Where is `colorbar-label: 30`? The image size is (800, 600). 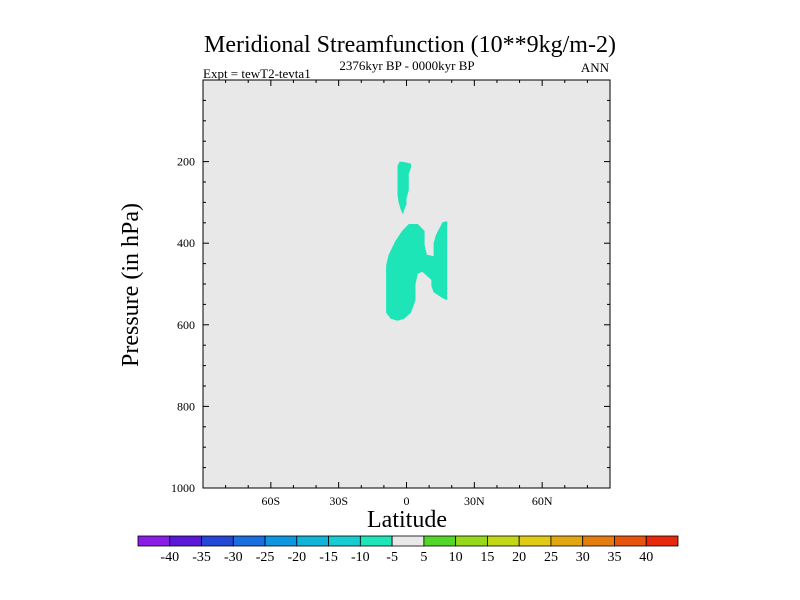 colorbar-label: 30 is located at coordinates (583, 557).